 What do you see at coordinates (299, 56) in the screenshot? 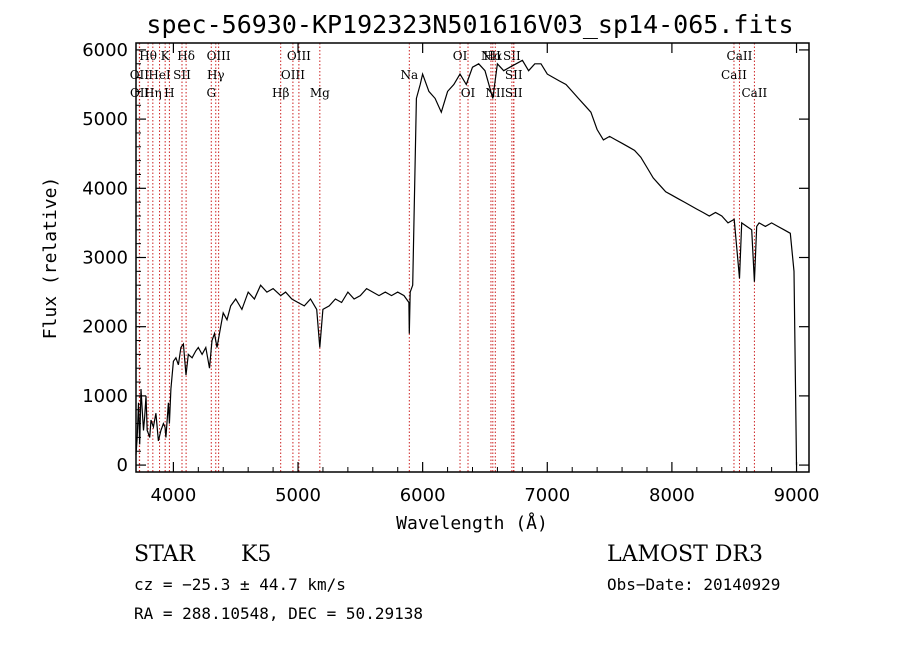
I see `marker-label-14: OIII` at bounding box center [299, 56].